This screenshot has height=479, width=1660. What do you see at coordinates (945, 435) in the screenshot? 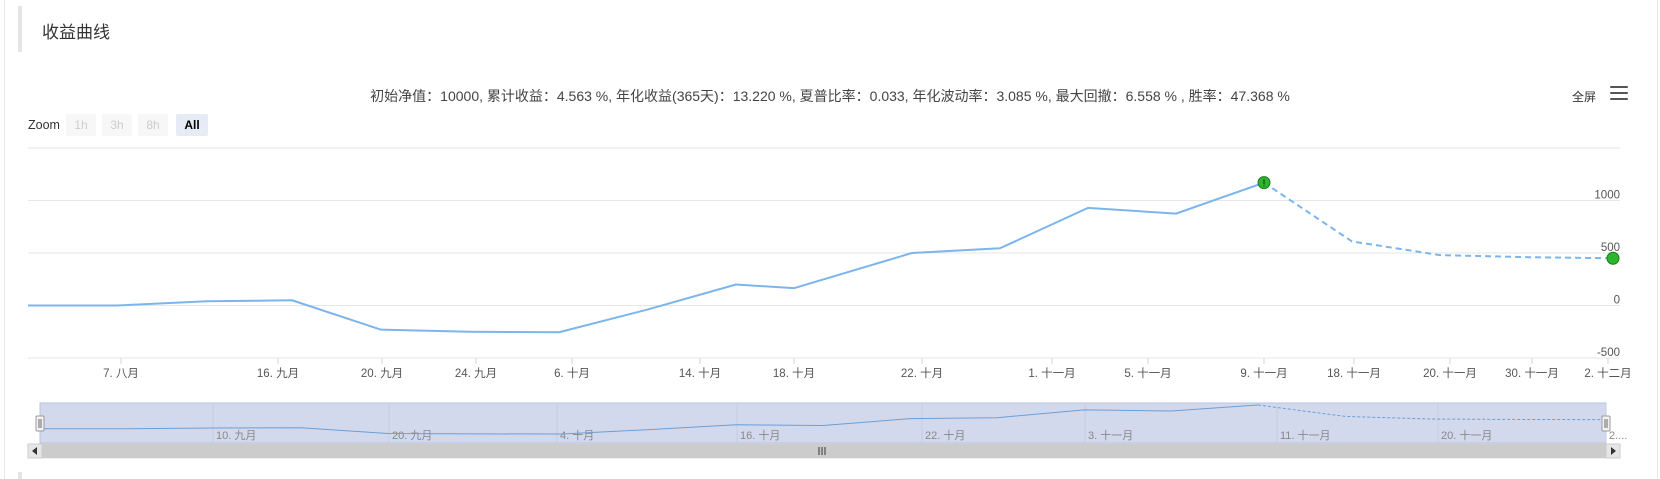
I see `navigator-tick-label: 22. 十月` at bounding box center [945, 435].